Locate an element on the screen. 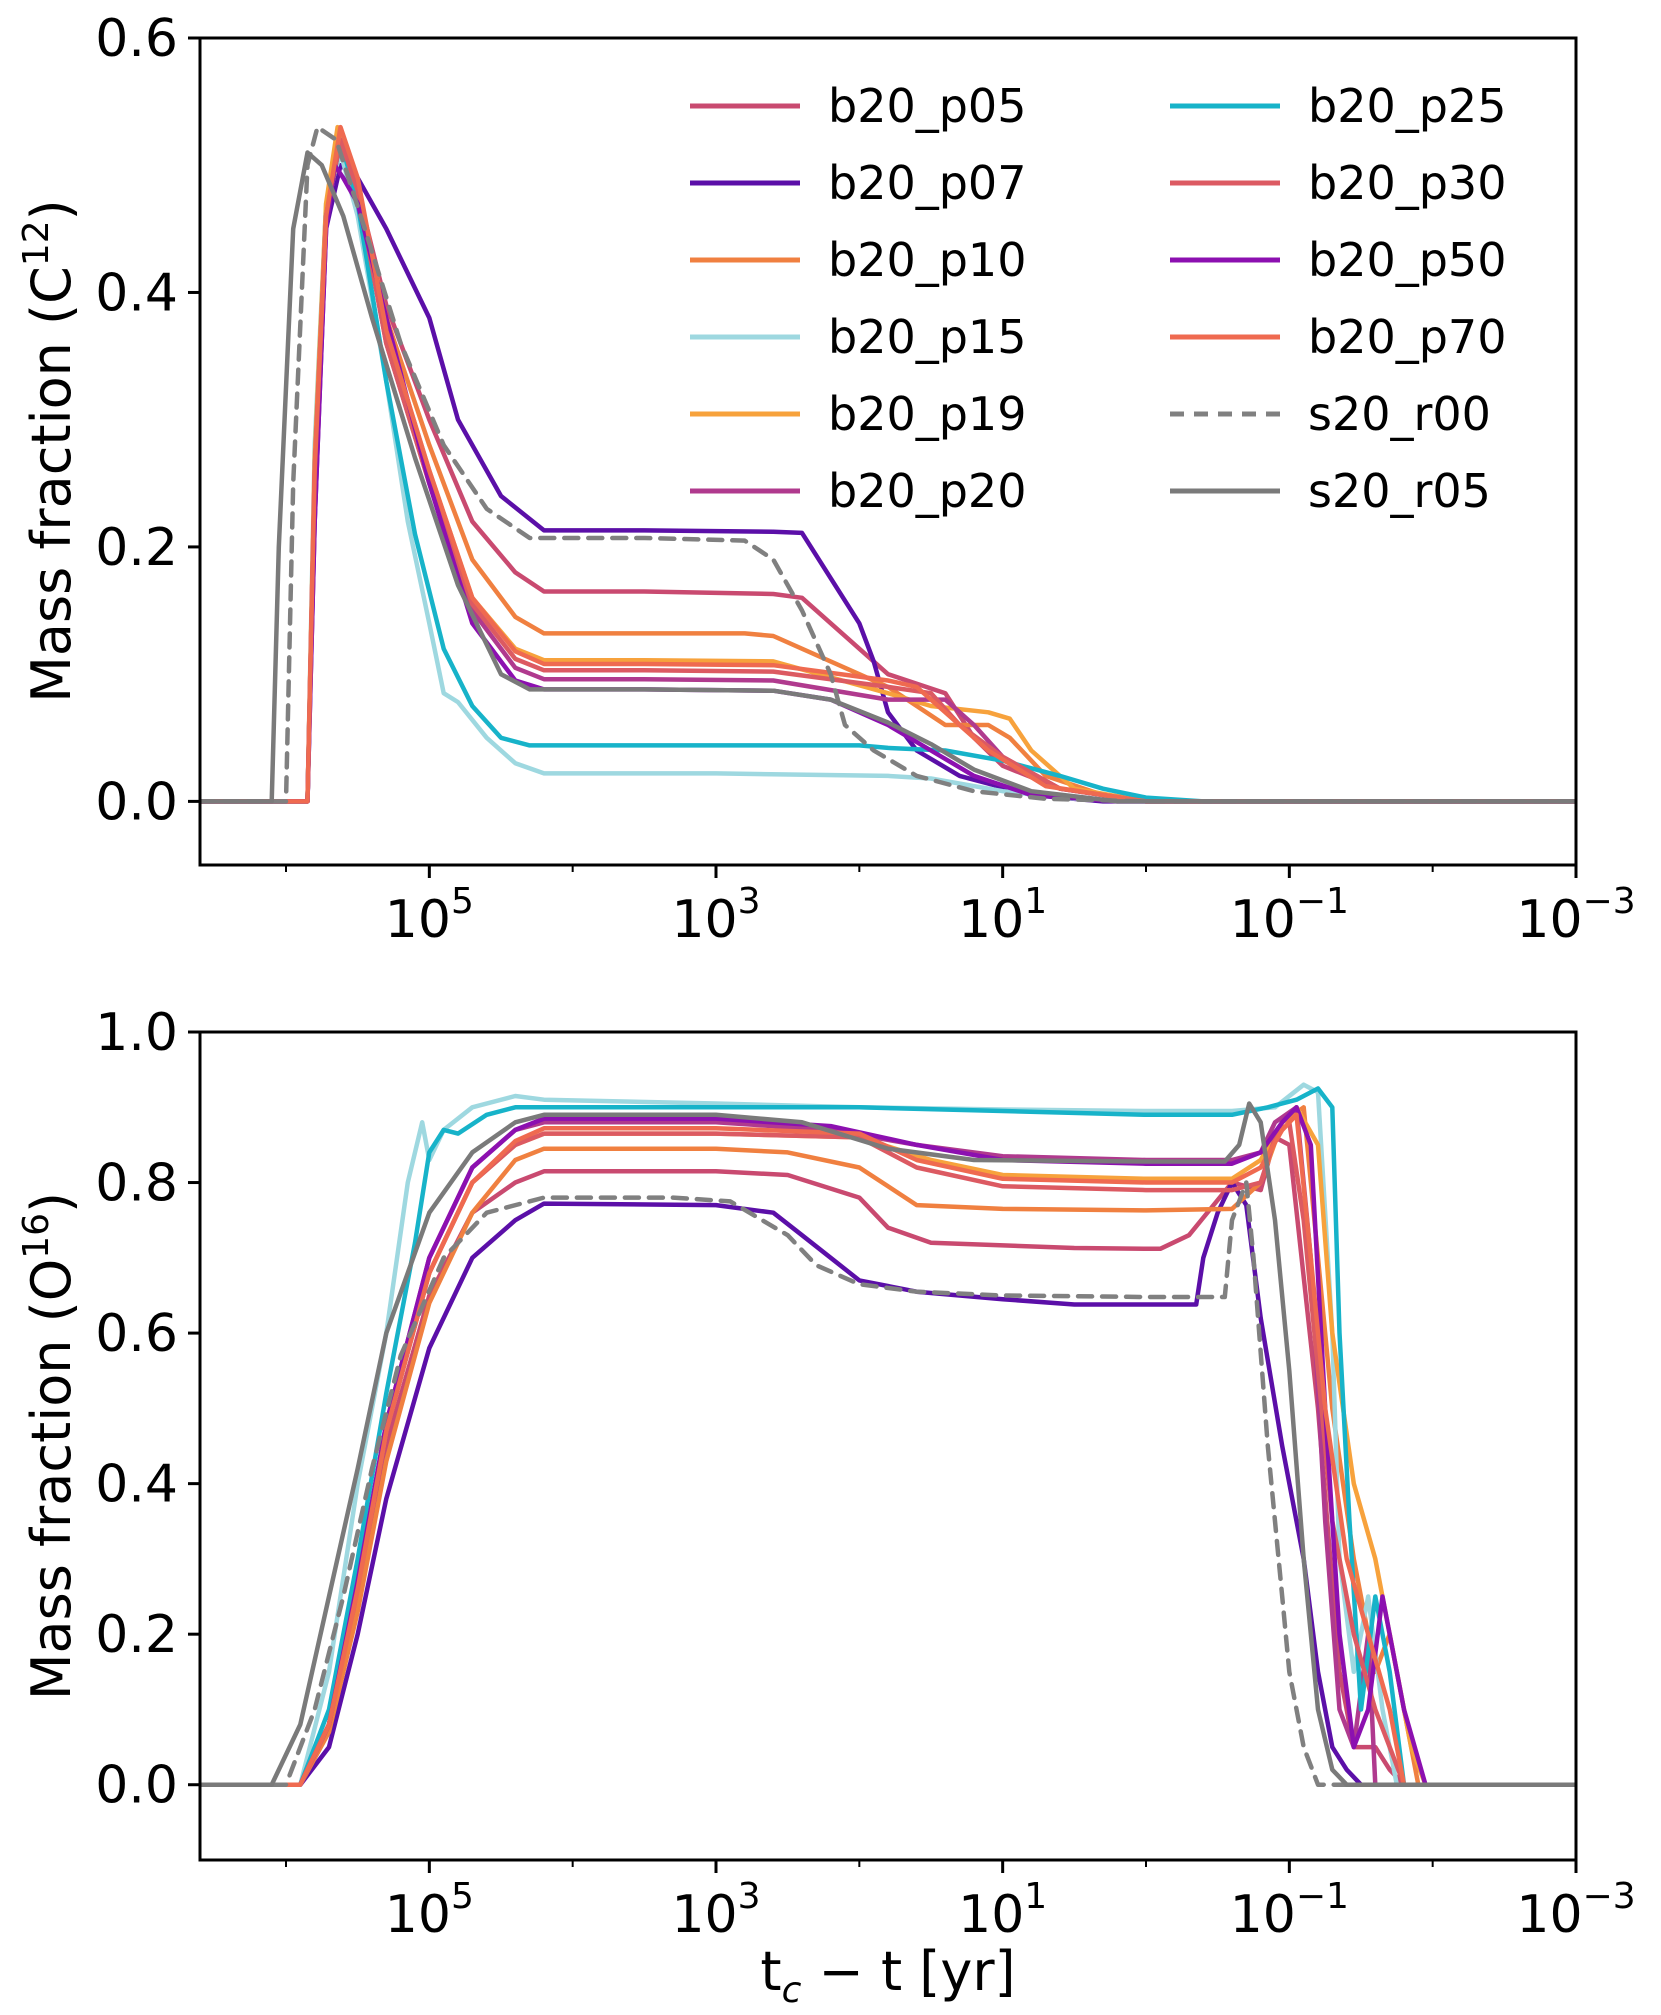 The height and width of the screenshot is (2015, 1661). top-x-tick-label: 10⁻³ is located at coordinates (1575, 915).